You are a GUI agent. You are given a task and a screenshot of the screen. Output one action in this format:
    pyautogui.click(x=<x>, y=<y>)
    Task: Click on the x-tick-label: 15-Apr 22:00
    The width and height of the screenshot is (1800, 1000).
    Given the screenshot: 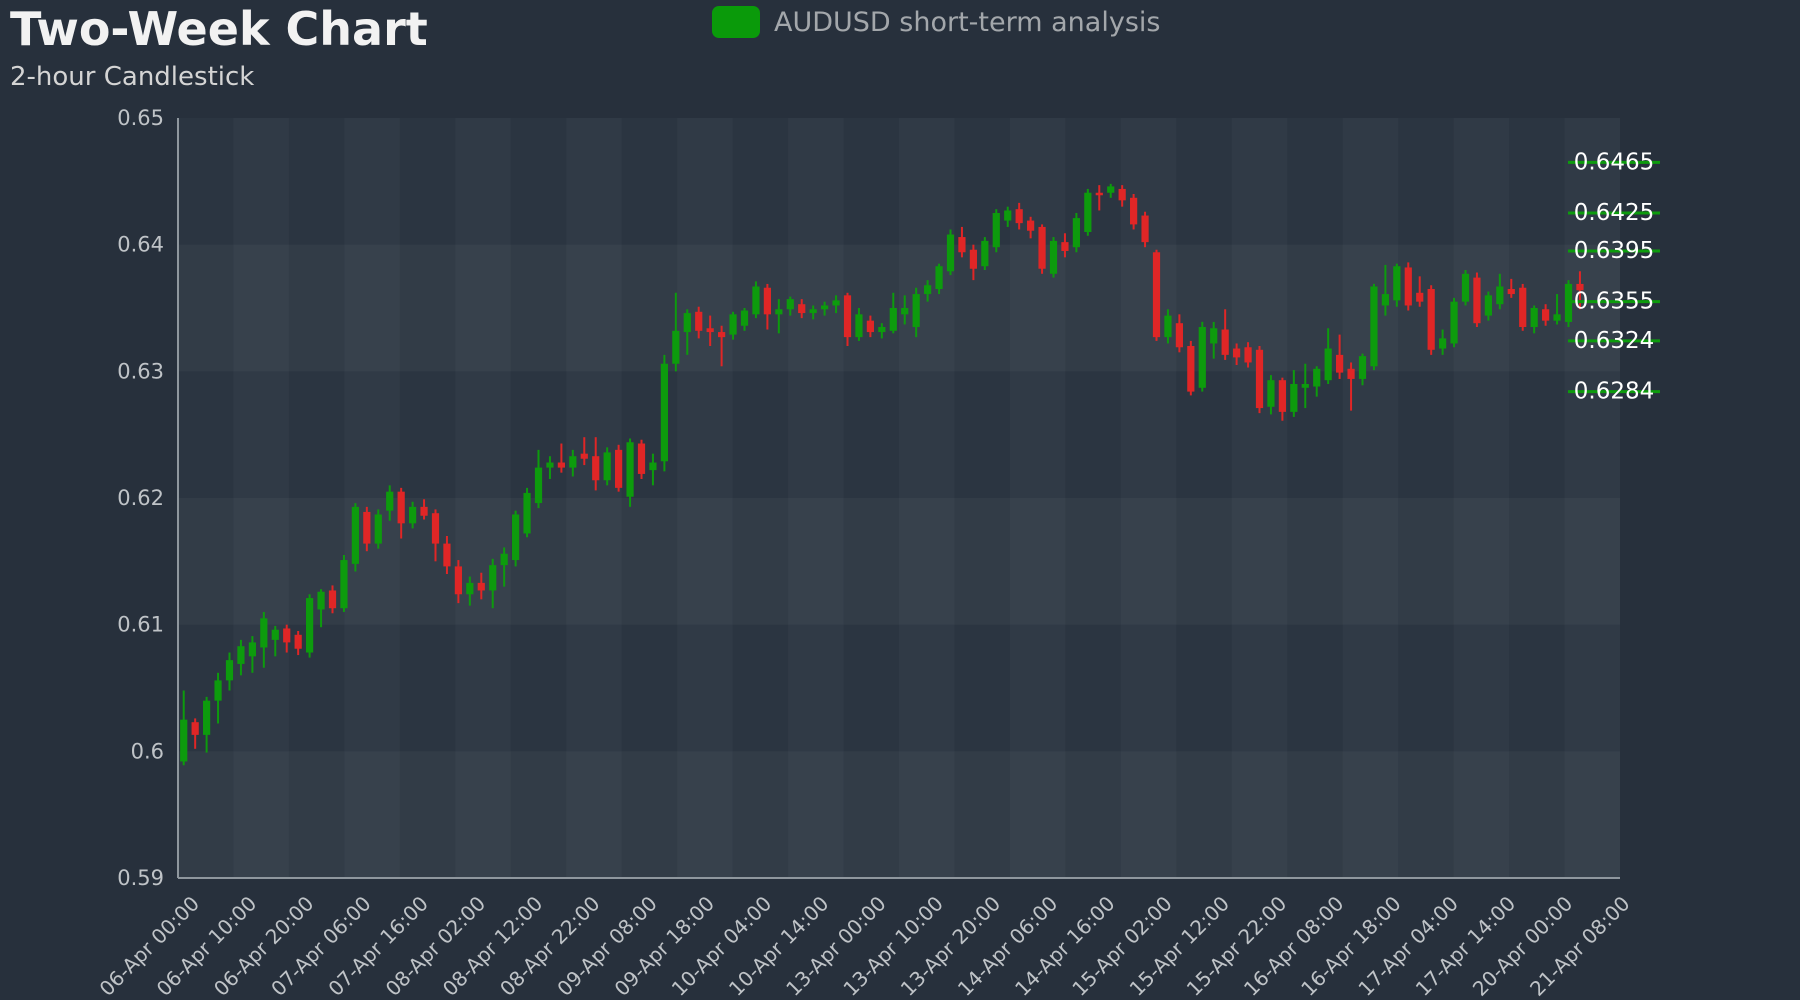 What is the action you would take?
    pyautogui.click(x=1236, y=945)
    